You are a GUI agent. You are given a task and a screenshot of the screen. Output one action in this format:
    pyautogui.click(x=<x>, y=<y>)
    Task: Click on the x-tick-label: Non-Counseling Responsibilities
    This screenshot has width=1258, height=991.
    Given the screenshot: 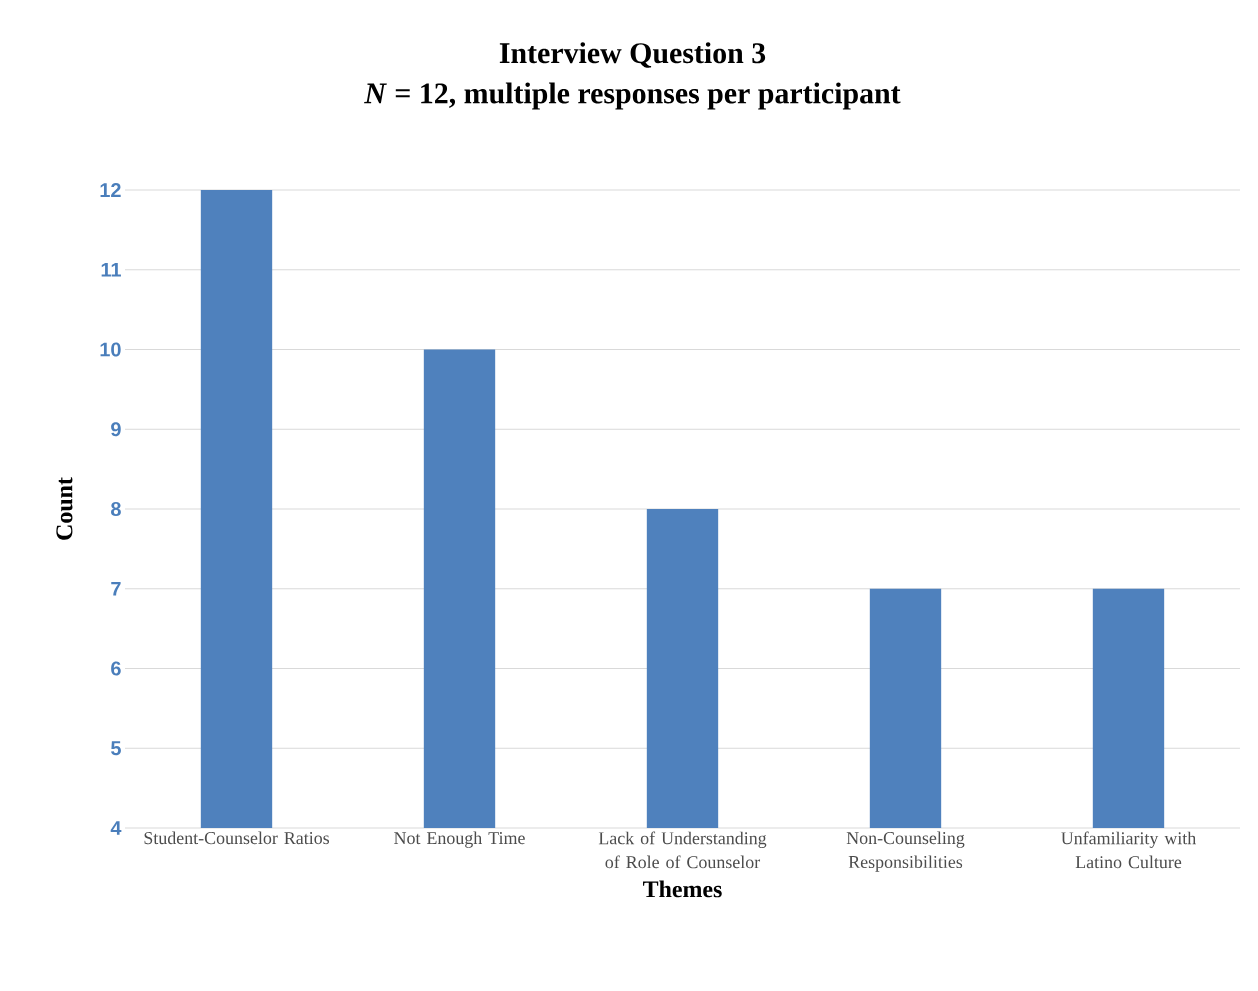 What is the action you would take?
    pyautogui.click(x=905, y=851)
    